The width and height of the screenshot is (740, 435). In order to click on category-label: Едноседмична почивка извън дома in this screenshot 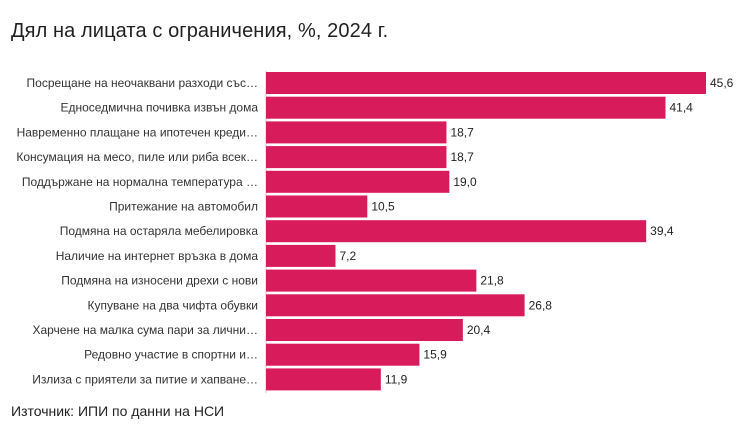, I will do `click(159, 108)`.